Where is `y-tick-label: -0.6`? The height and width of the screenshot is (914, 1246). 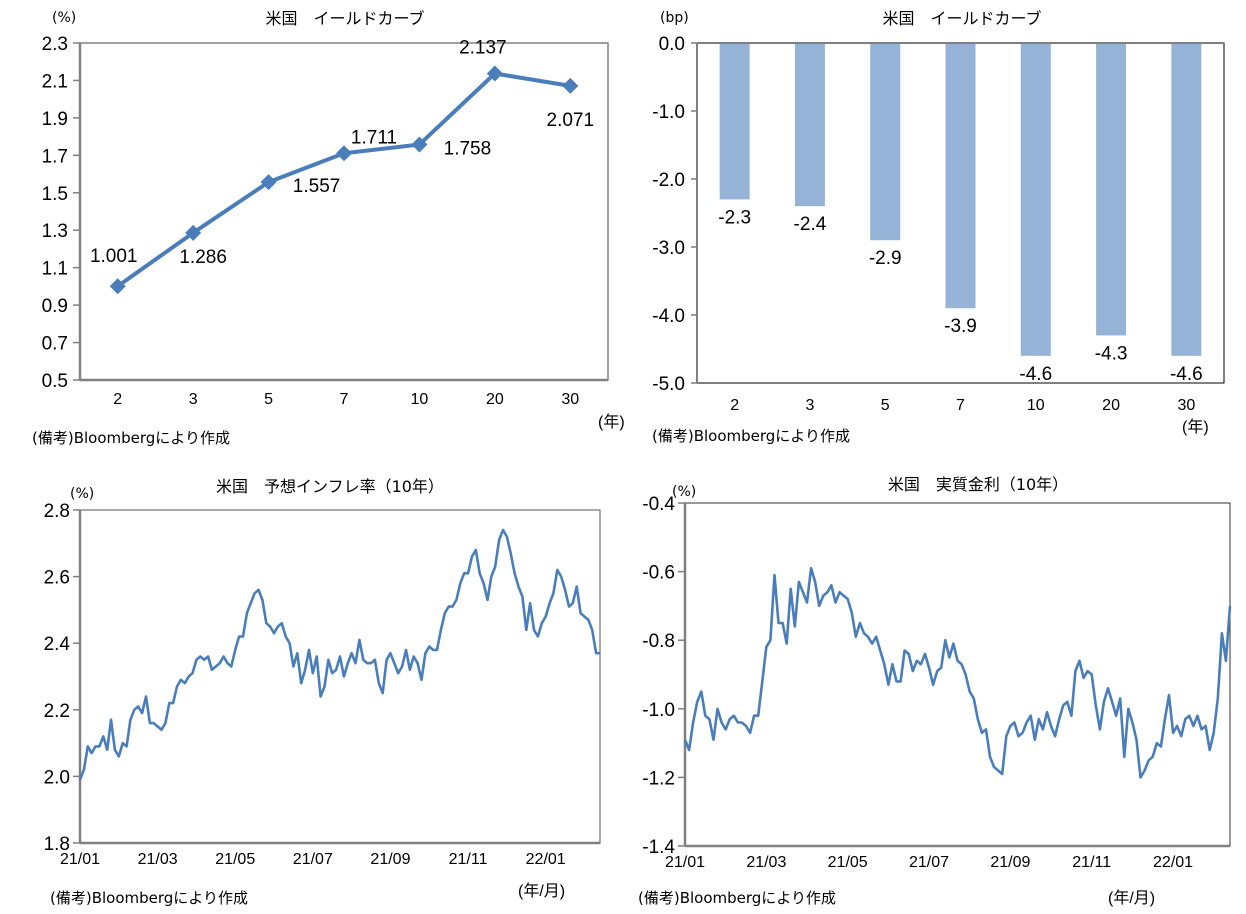 y-tick-label: -0.6 is located at coordinates (658, 573).